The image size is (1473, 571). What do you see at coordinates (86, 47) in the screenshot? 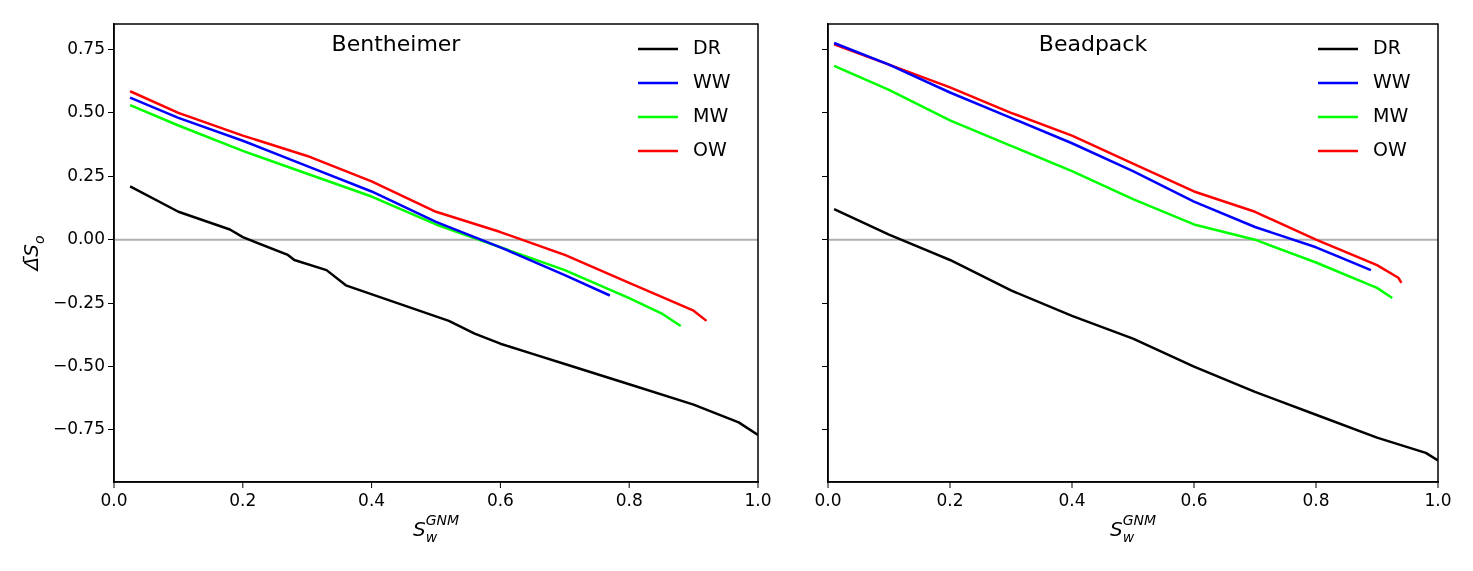
I see `y-tick-label: 0.75` at bounding box center [86, 47].